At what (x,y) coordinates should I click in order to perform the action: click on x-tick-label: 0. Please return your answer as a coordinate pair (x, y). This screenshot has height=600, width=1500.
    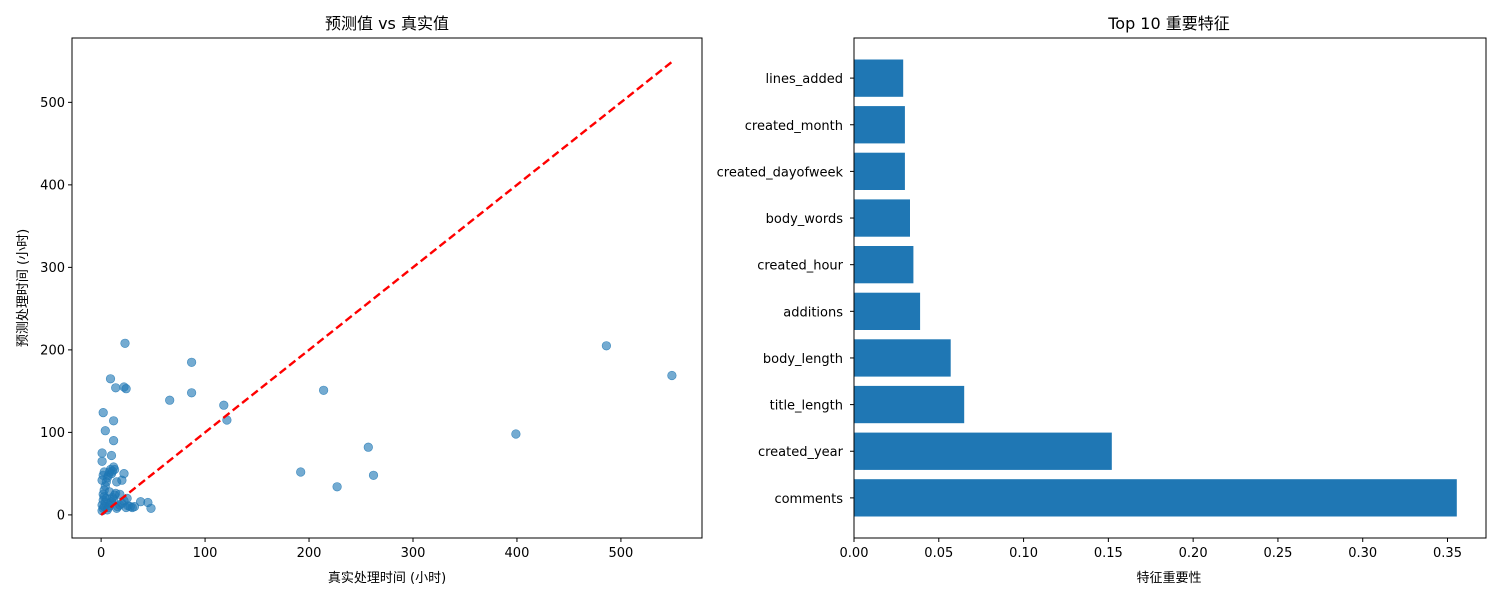
    Looking at the image, I should click on (101, 553).